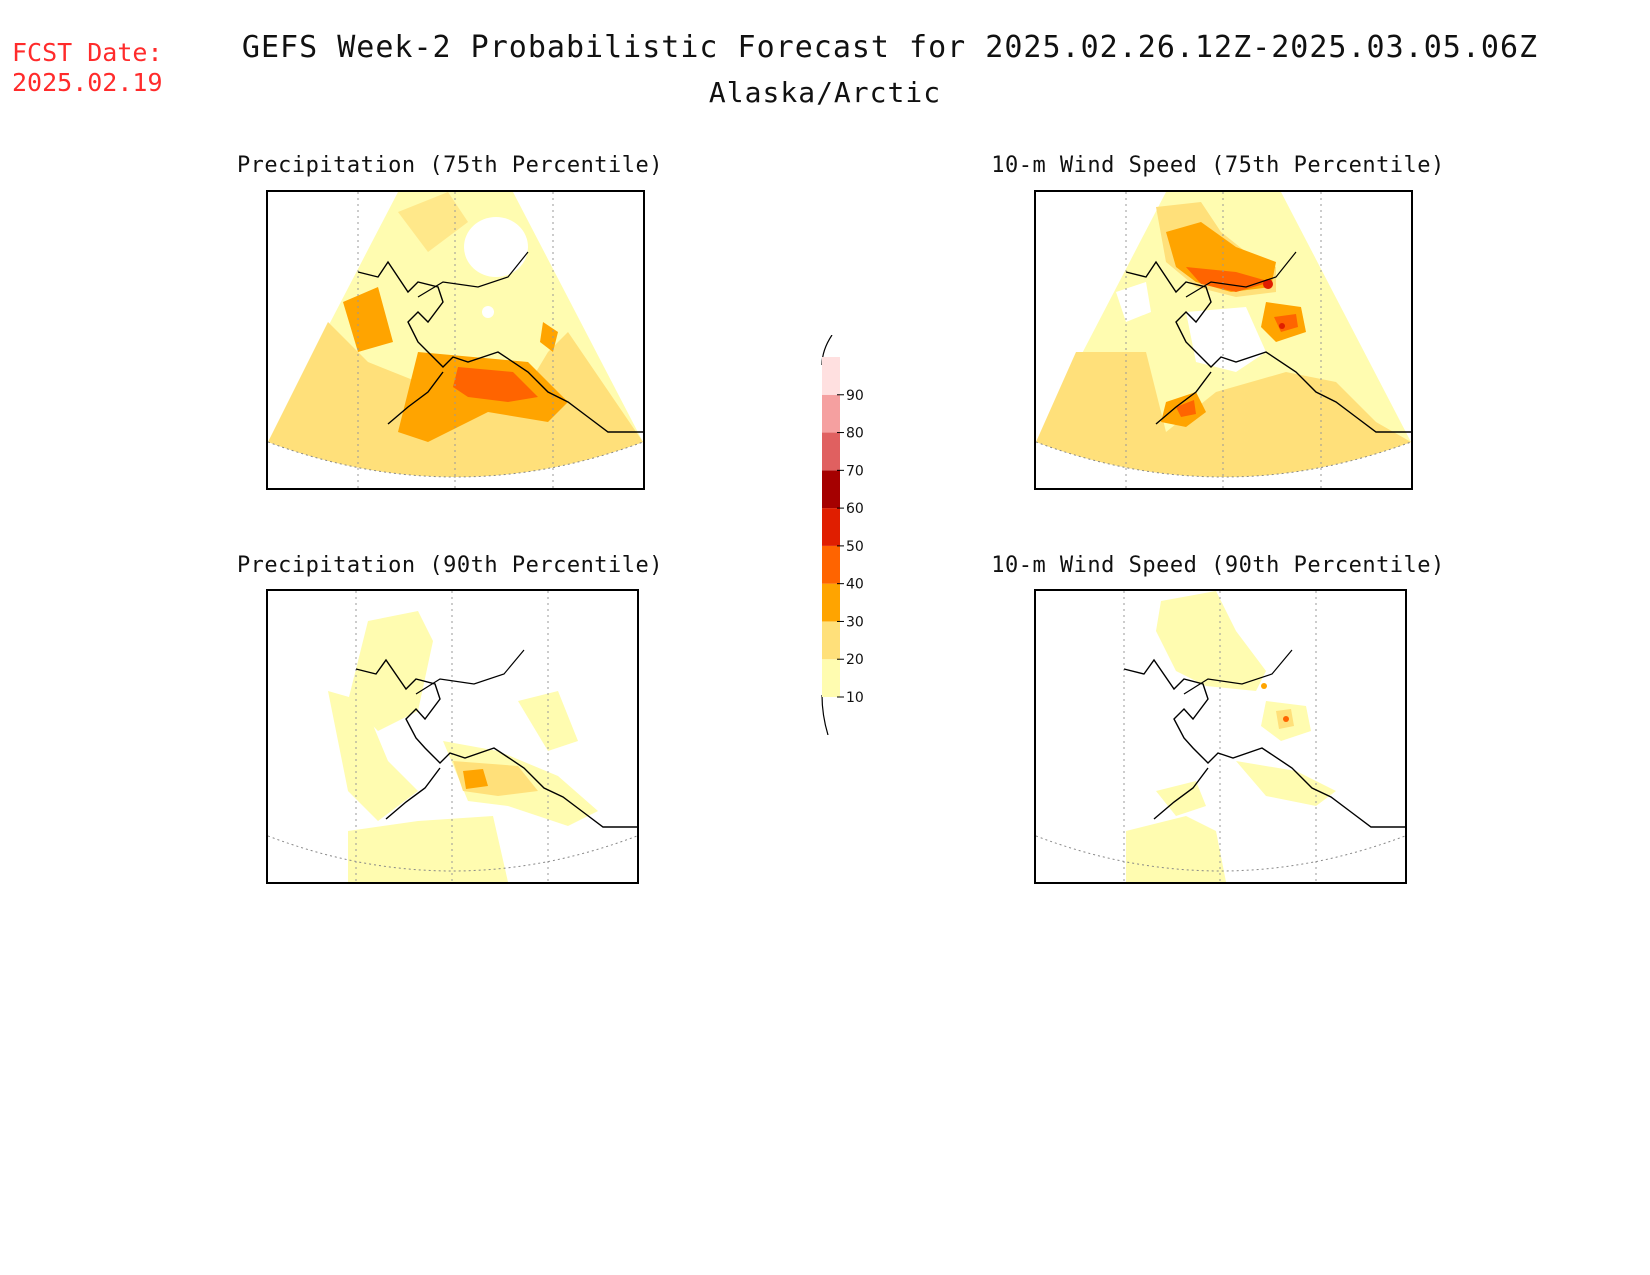 The width and height of the screenshot is (1650, 1275). I want to click on colorbar: 10 20 30 40 50 60 70 80 90, so click(842, 535).